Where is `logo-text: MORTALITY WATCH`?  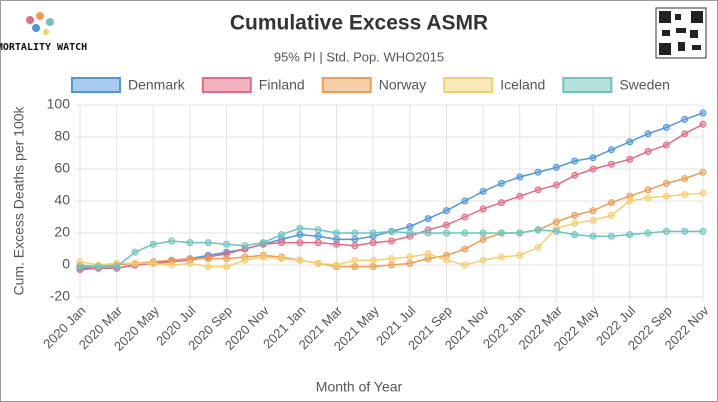 logo-text: MORTALITY WATCH is located at coordinates (43, 47).